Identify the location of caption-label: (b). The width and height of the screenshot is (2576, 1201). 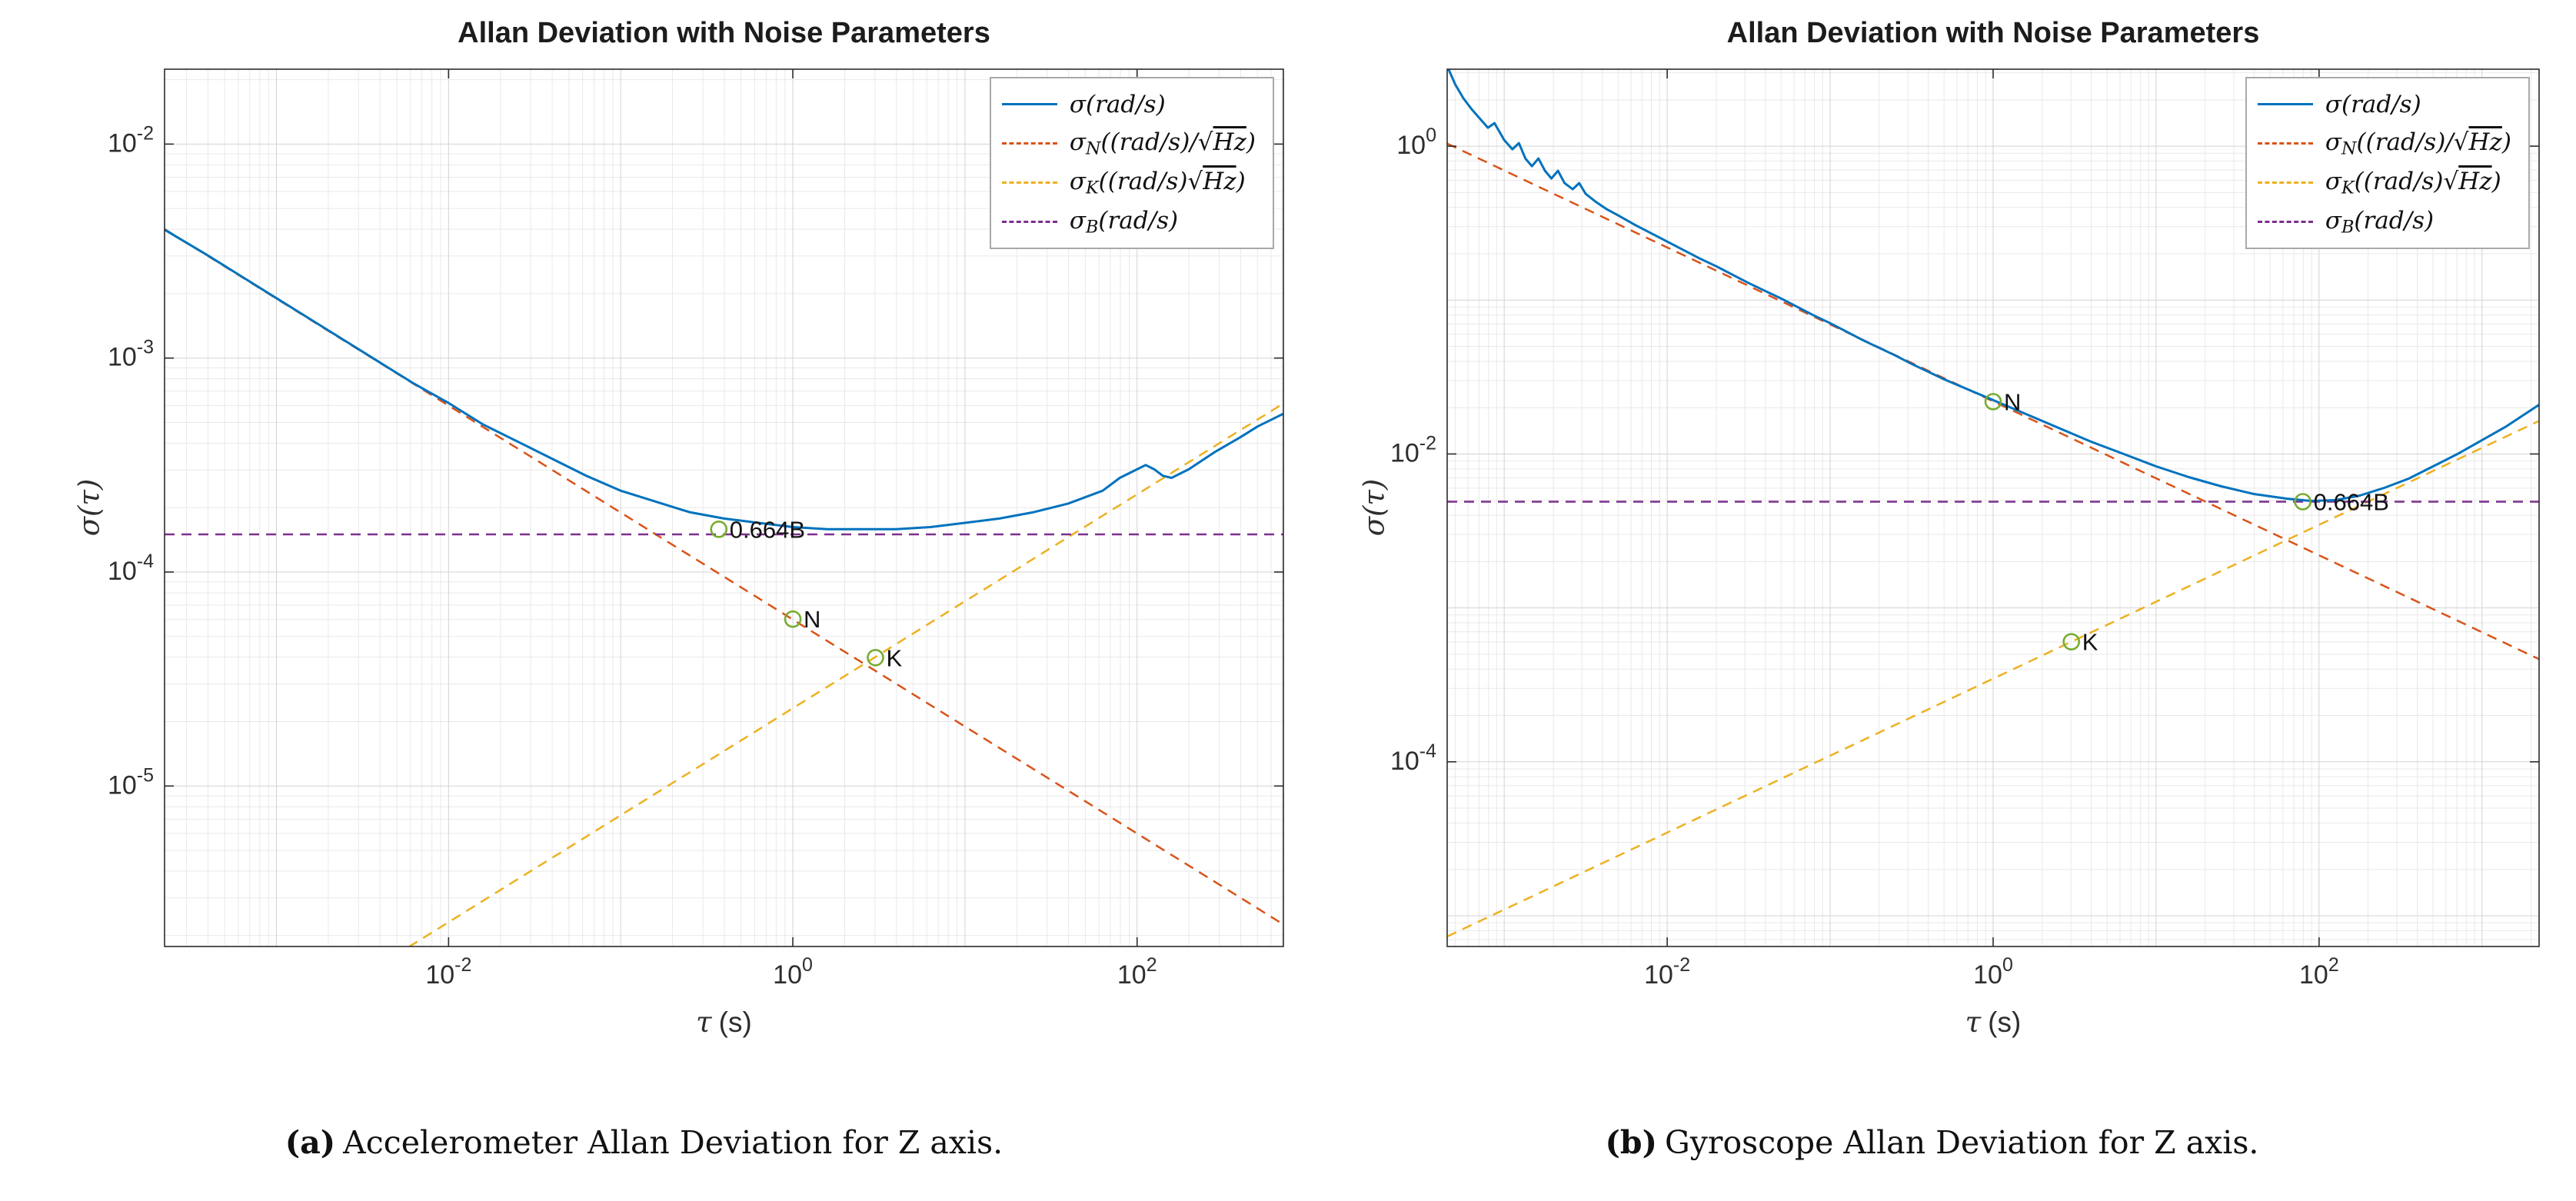
(1631, 1143).